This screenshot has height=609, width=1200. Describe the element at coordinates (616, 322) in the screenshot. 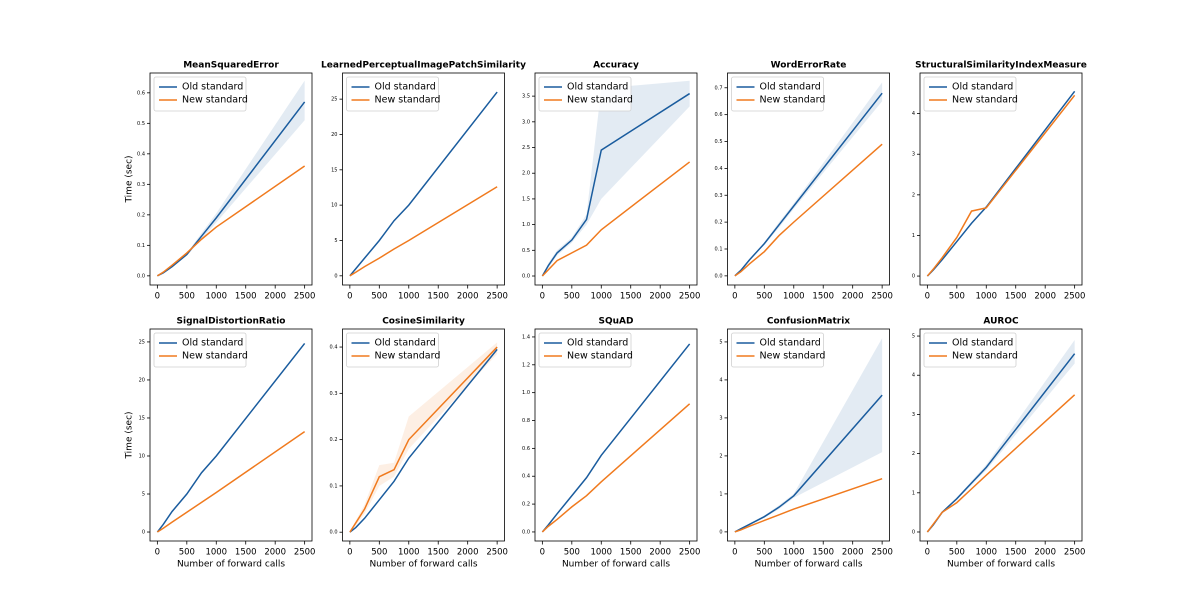

I see `subplot-title: SQuAD` at that location.